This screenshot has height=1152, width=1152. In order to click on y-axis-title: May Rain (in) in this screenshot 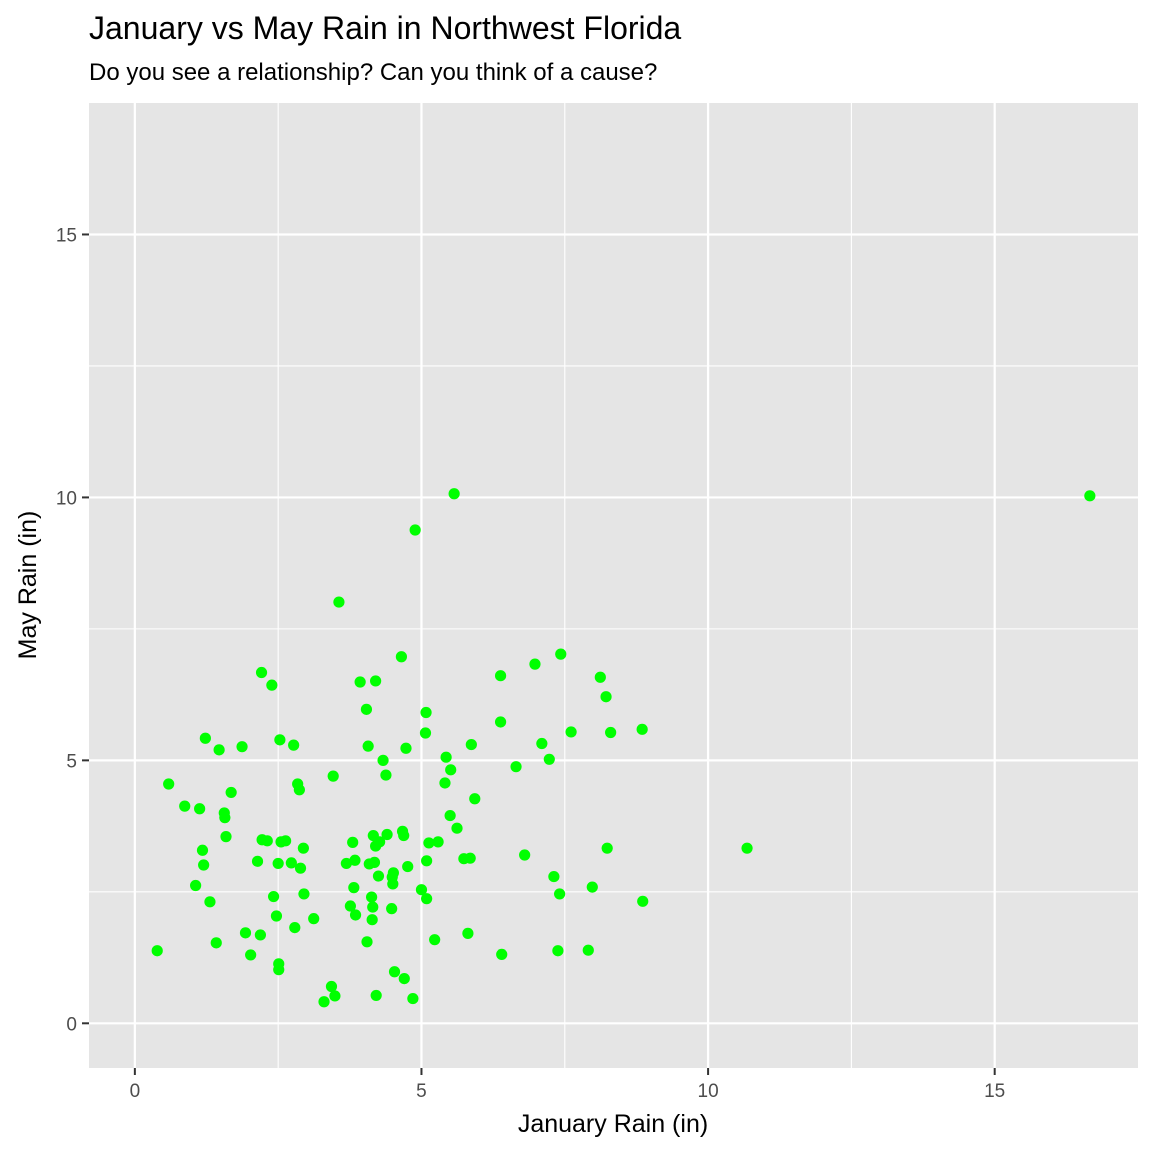, I will do `click(28, 585)`.